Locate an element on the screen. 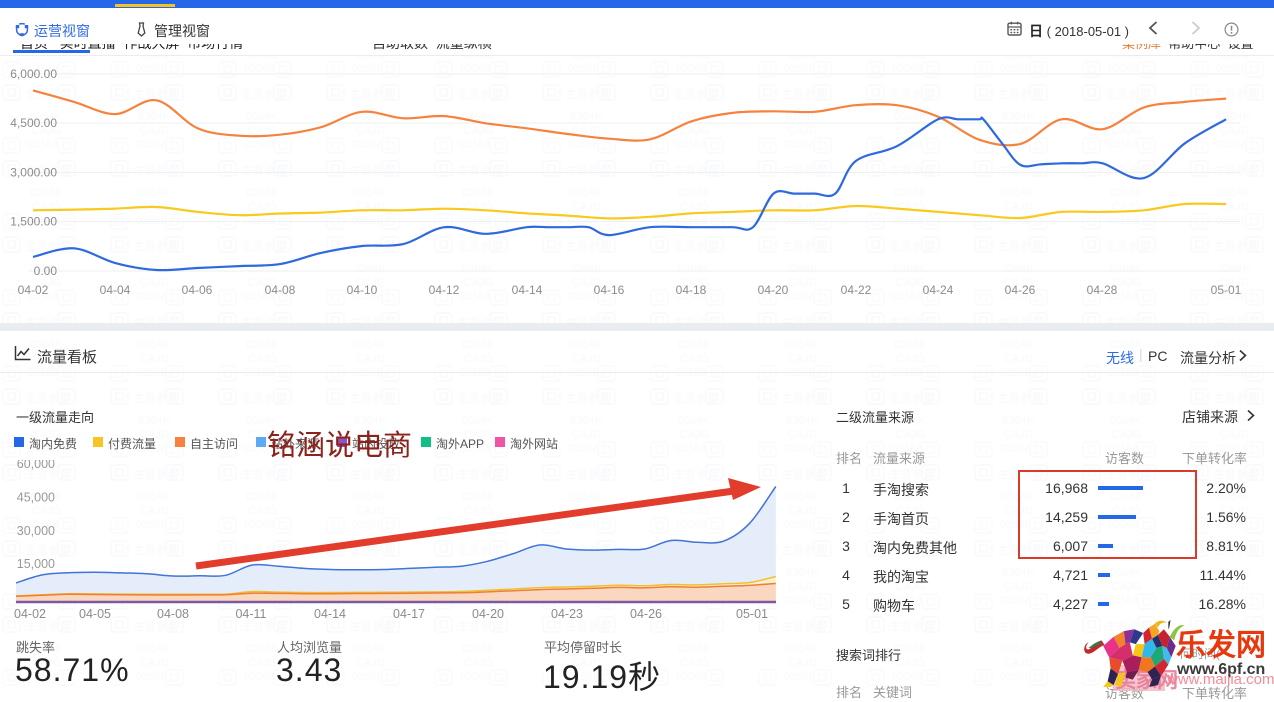 This screenshot has width=1274, height=702. svg-text: 60,000 is located at coordinates (36, 465).